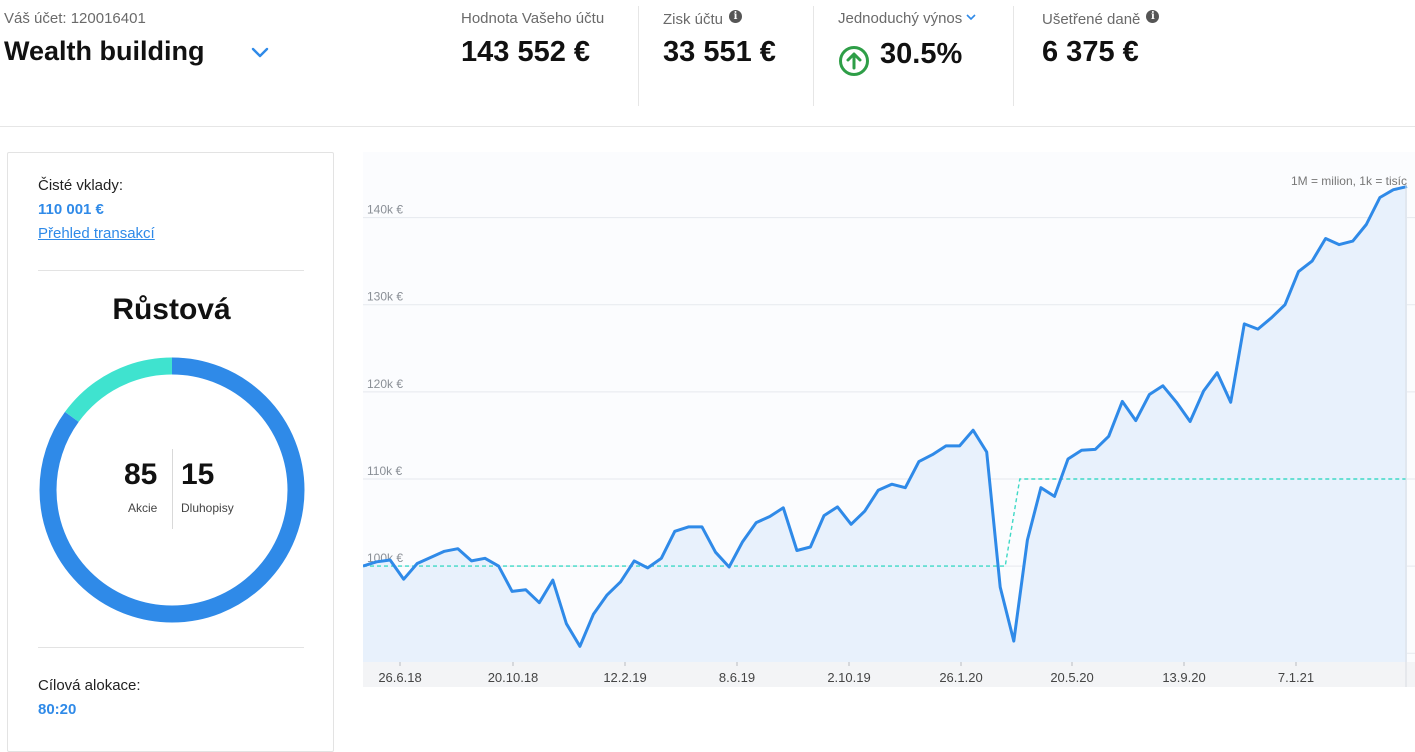 This screenshot has width=1415, height=752. Describe the element at coordinates (104, 51) in the screenshot. I see `account-name: Wealth building` at that location.